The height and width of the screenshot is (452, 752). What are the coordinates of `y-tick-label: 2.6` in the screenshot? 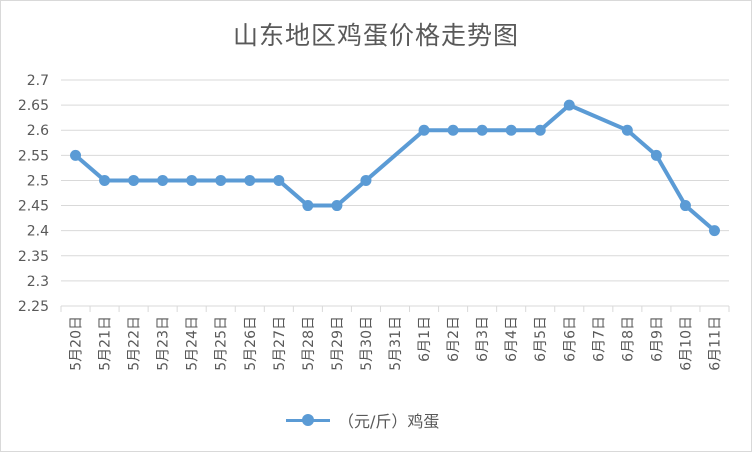 It's located at (38, 131).